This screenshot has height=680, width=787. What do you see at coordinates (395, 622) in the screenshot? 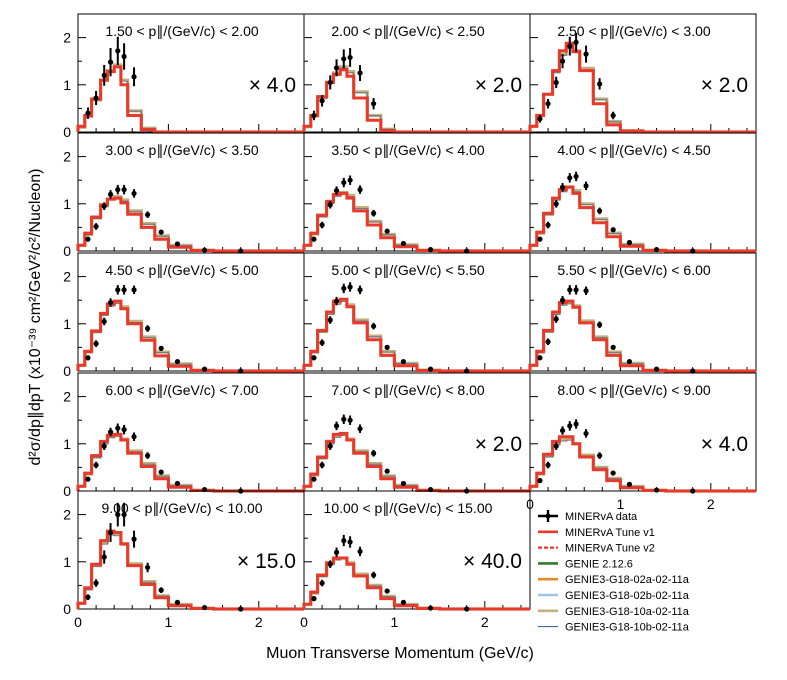
I see `x-tick-label: 1` at bounding box center [395, 622].